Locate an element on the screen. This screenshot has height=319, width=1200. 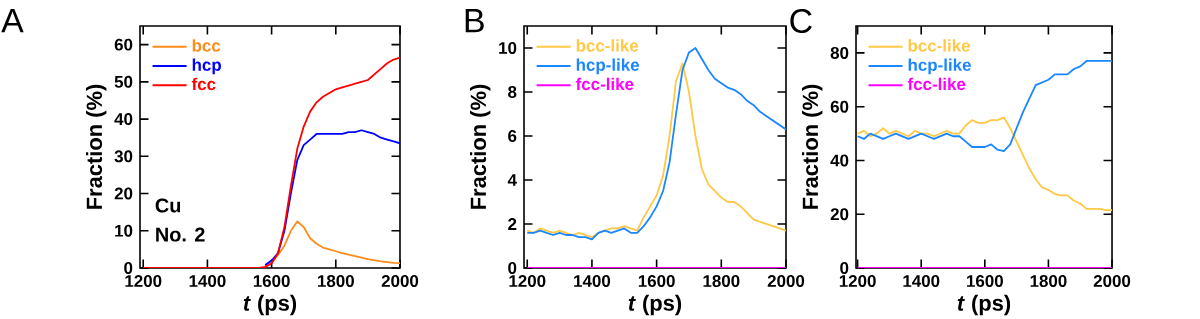
legend-label: fcc is located at coordinates (203, 84).